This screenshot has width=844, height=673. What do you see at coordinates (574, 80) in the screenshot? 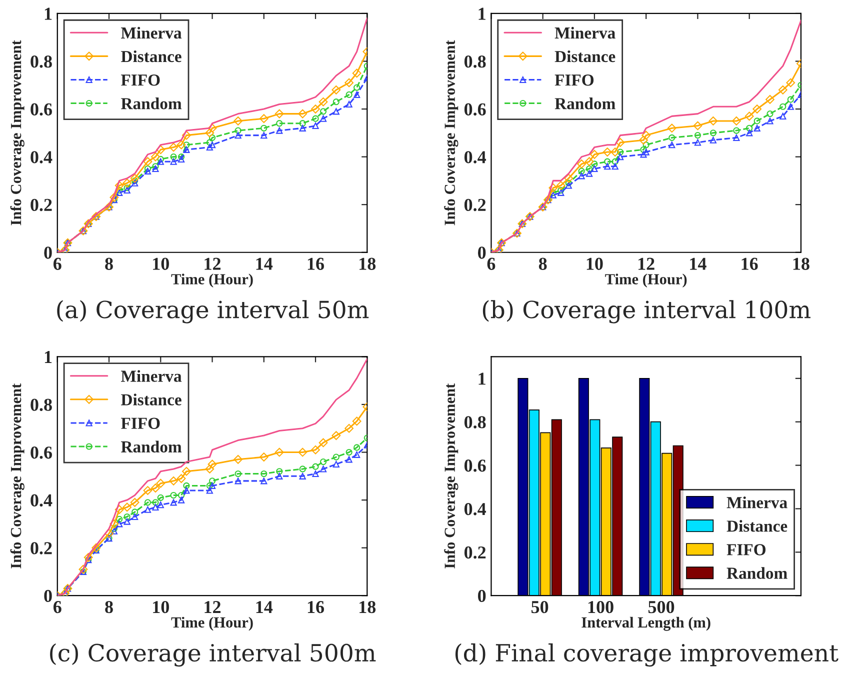
I see `legend-label: FIFO` at bounding box center [574, 80].